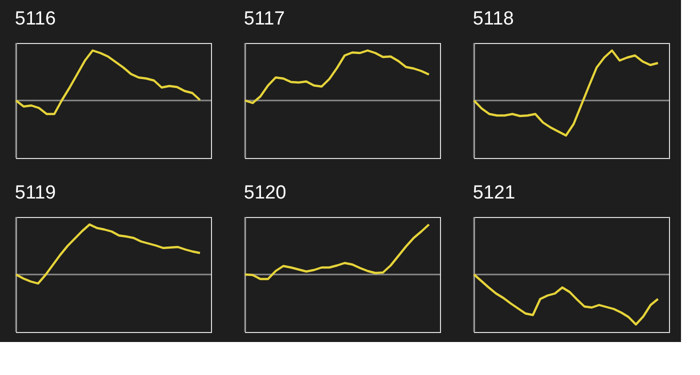 This screenshot has height=375, width=700. Describe the element at coordinates (494, 193) in the screenshot. I see `chart-title: 5121` at that location.